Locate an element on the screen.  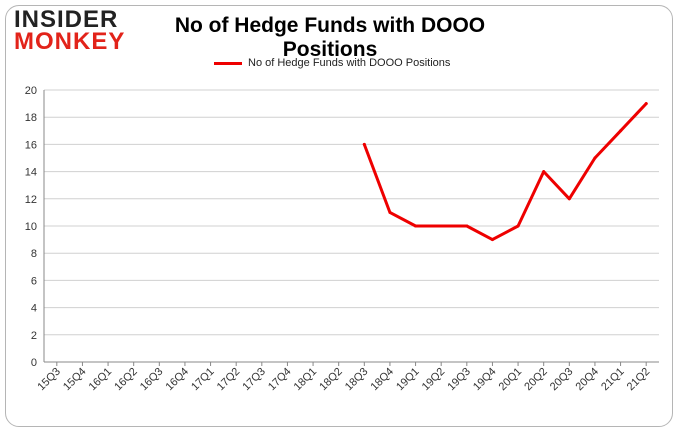
x-tick-label-17Q4: 17Q4 is located at coordinates (280, 380).